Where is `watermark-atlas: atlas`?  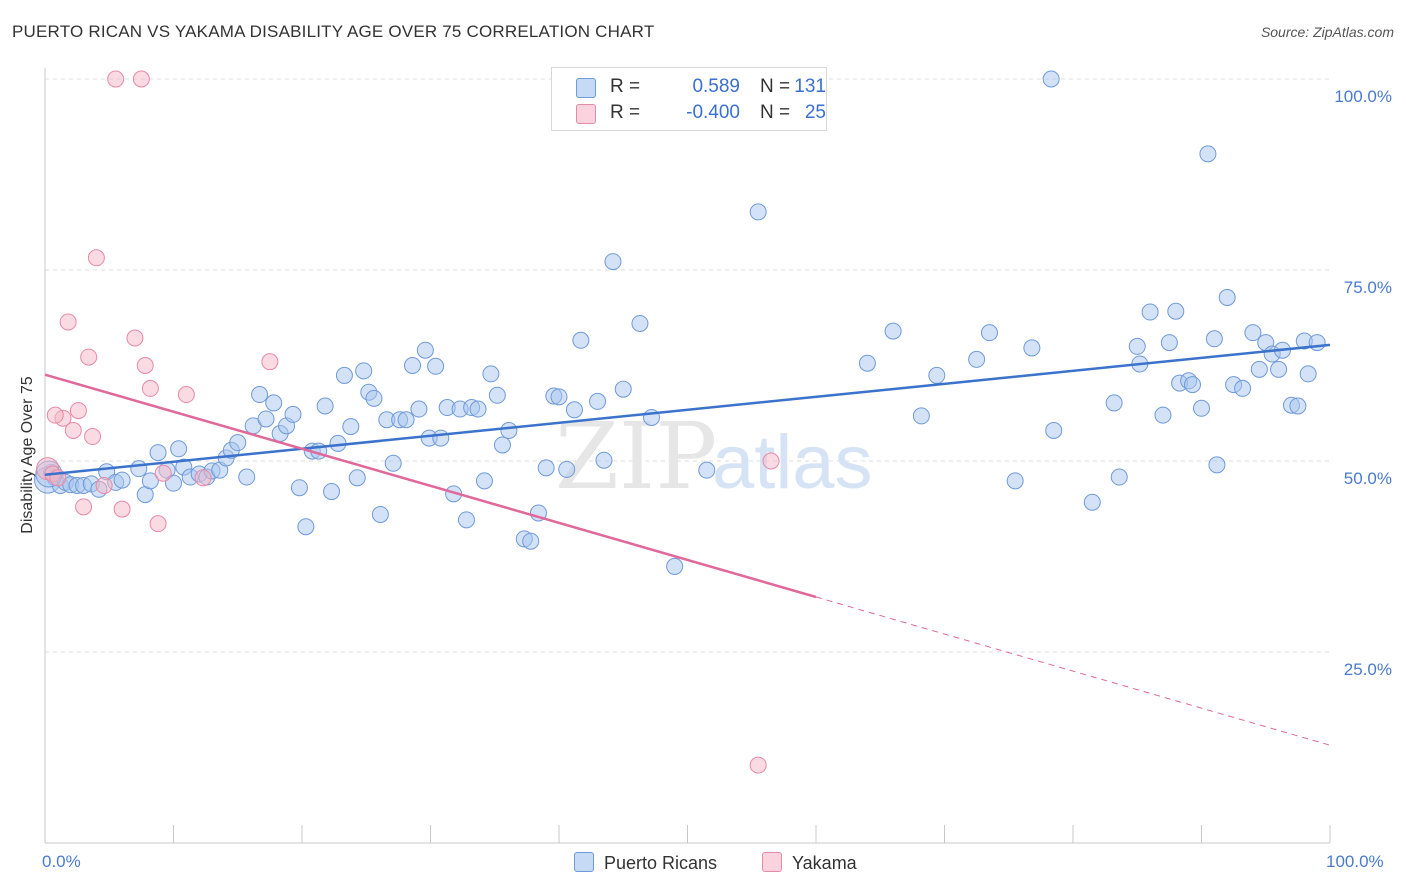 watermark-atlas: atlas is located at coordinates (792, 462).